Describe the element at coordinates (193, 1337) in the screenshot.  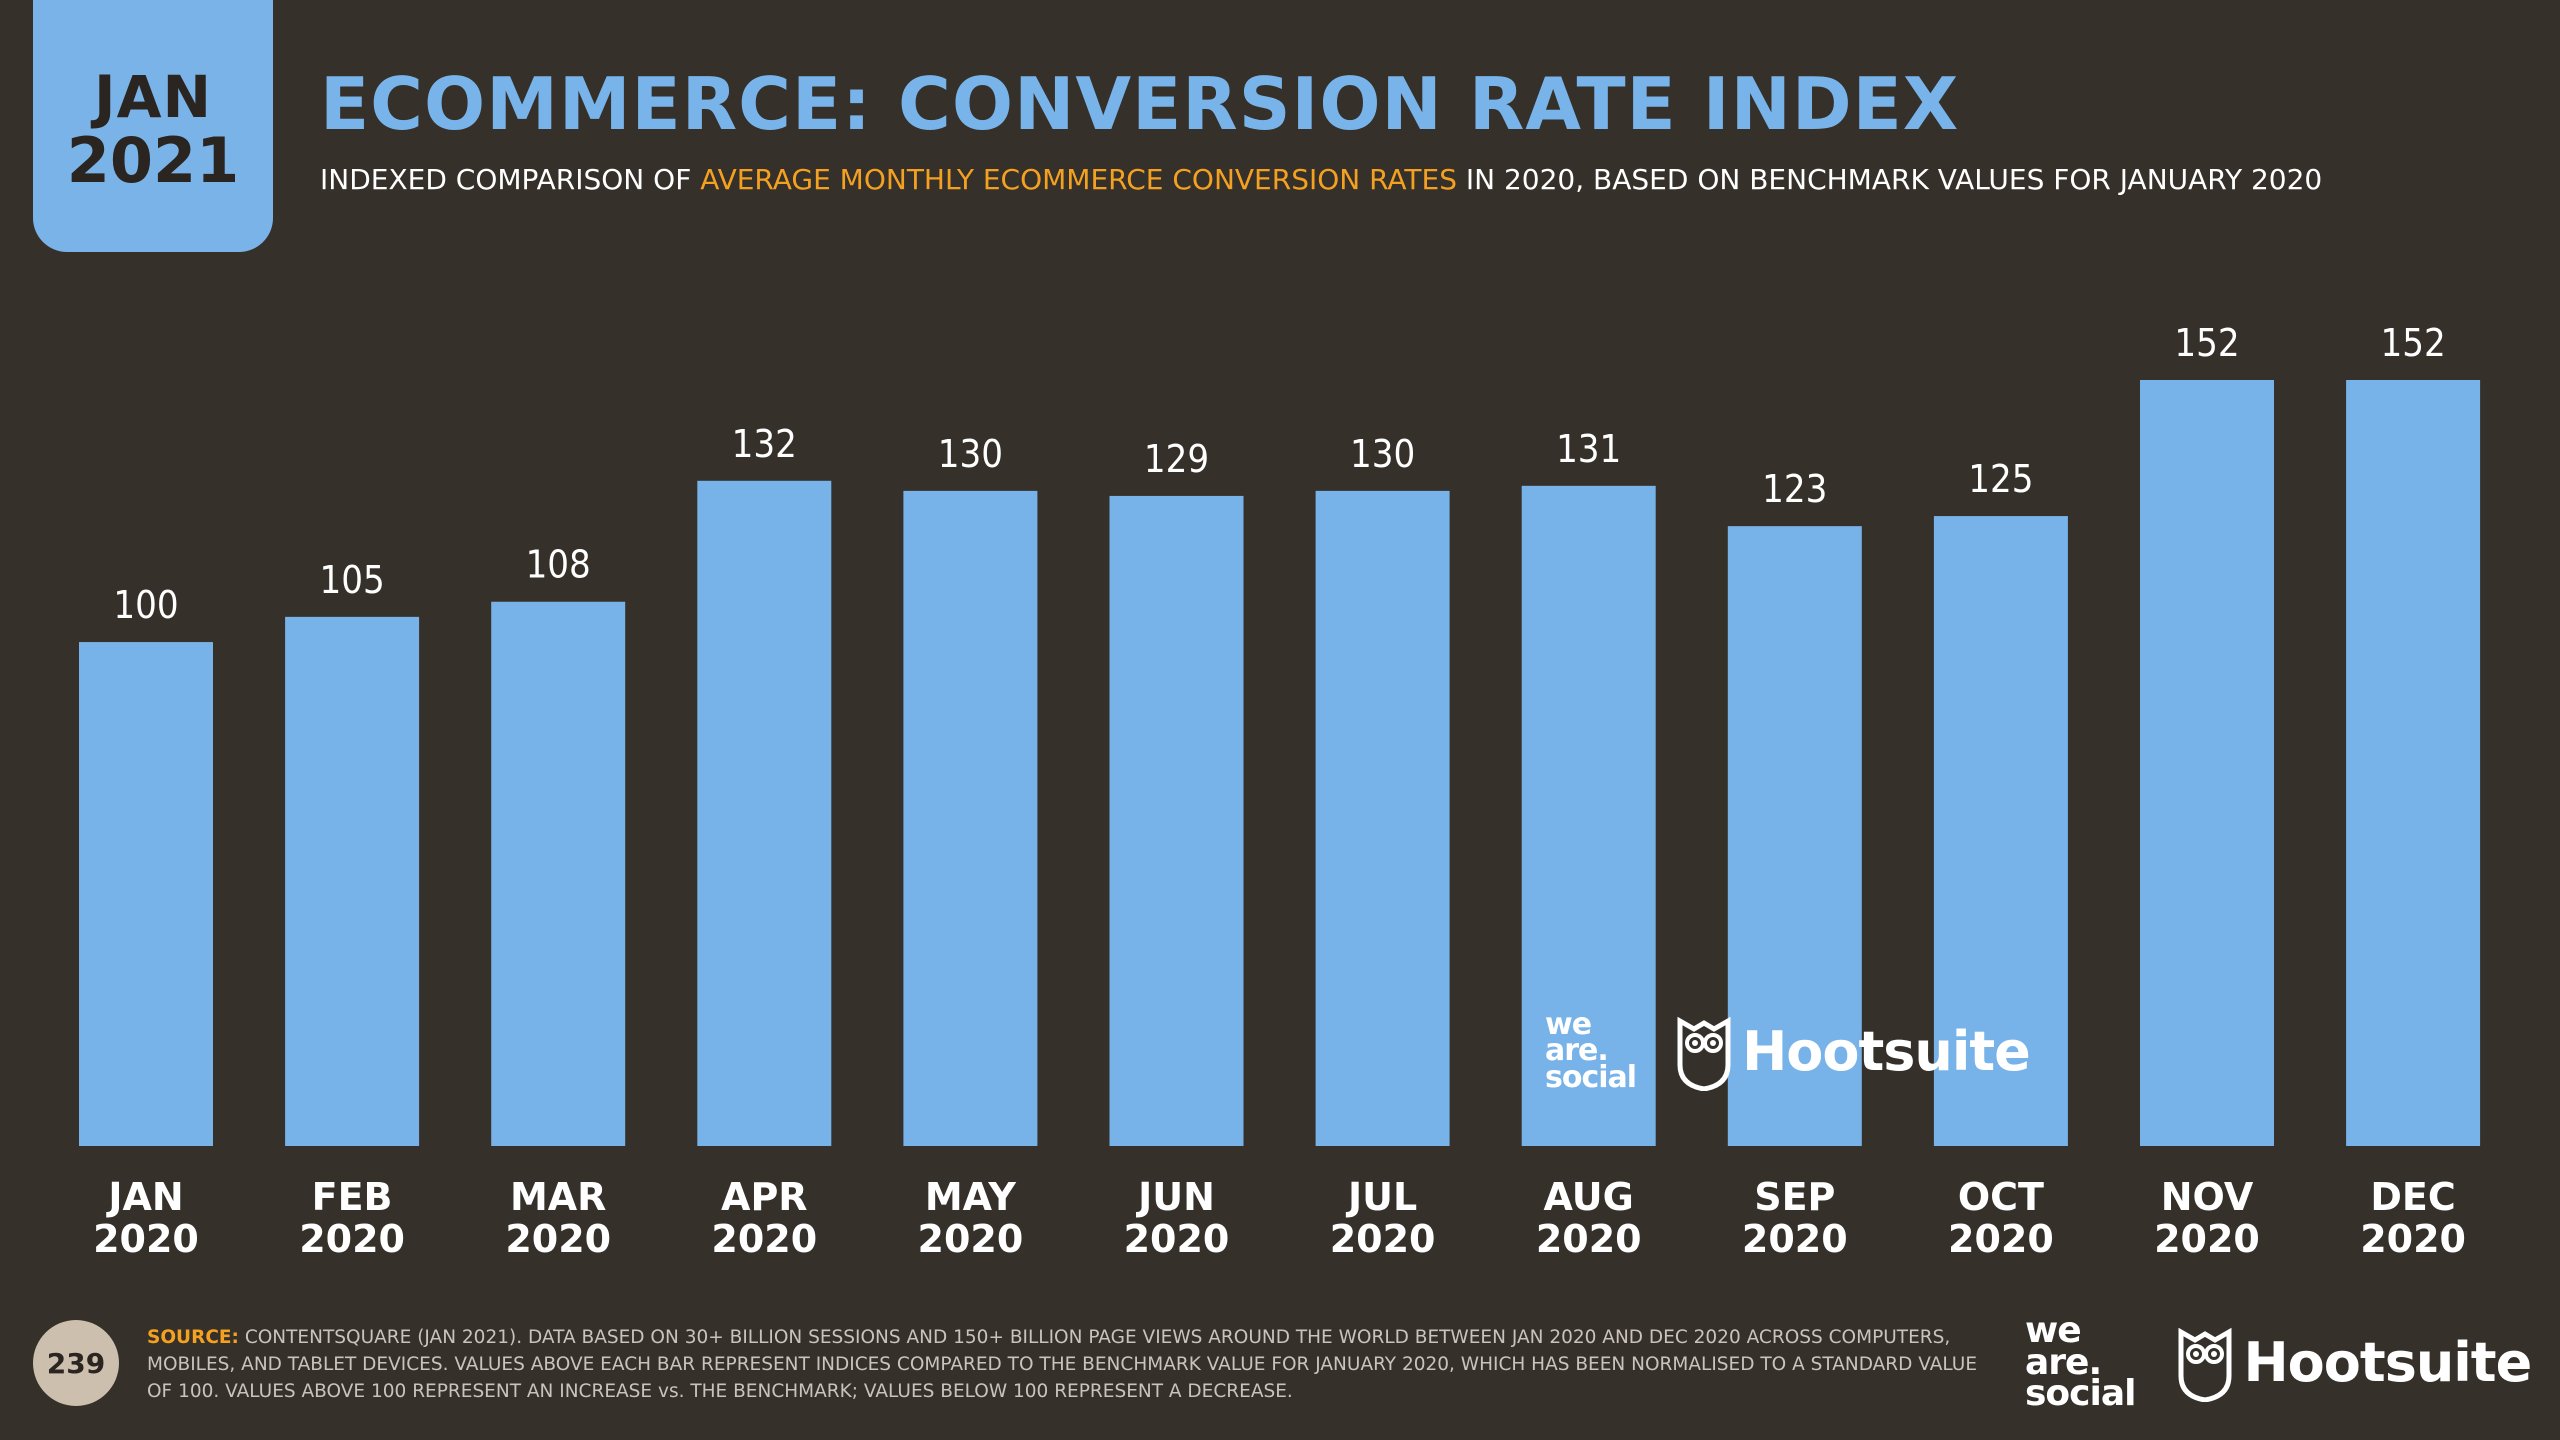
I see `source-label: SOURCE:` at that location.